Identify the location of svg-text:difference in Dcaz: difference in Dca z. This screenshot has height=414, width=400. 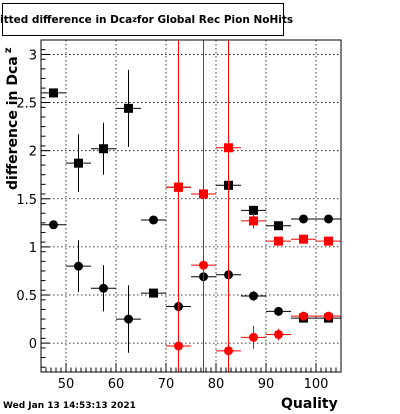
(12, 118).